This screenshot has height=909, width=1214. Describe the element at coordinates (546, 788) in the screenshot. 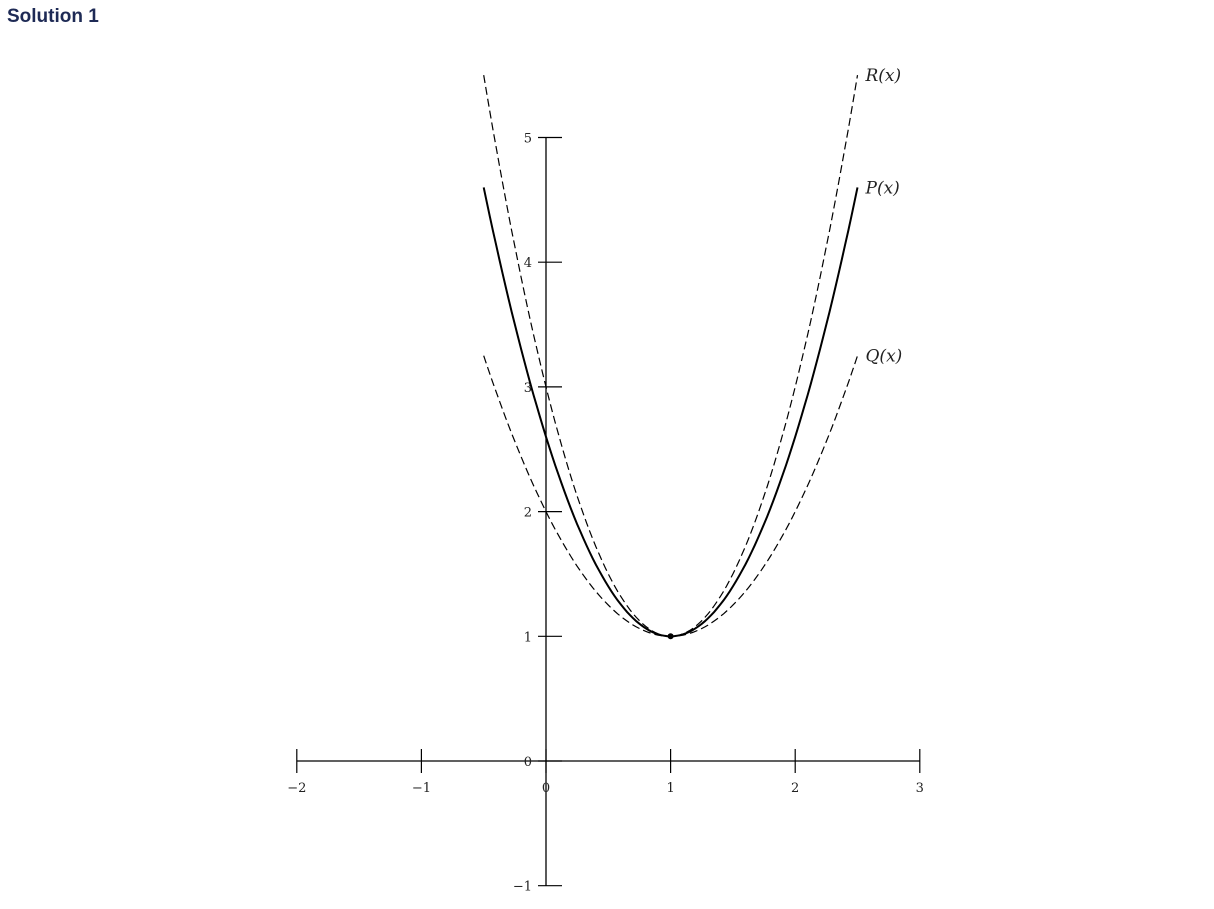

I see `x-tick-label: 0` at that location.